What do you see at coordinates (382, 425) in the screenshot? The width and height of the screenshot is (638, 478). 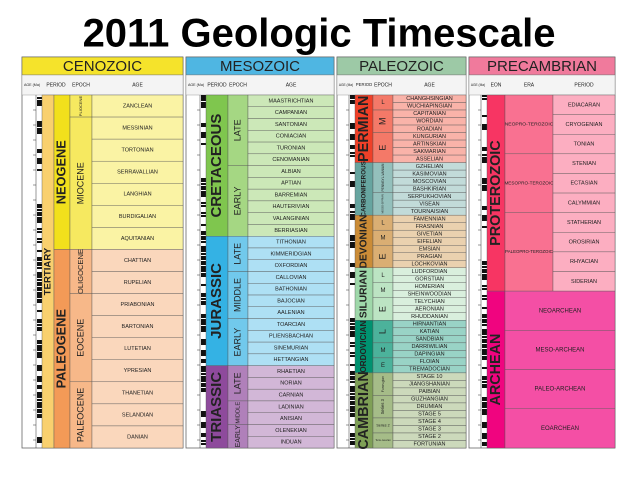 I see `epoch-label: Series 2` at bounding box center [382, 425].